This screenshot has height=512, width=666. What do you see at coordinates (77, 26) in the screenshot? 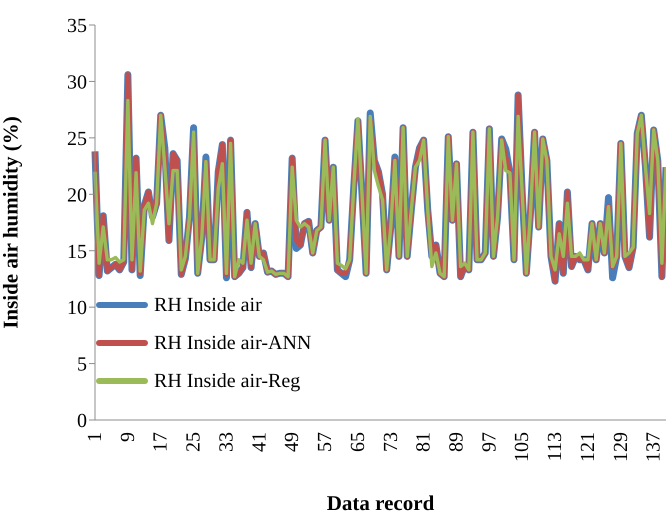
I see `y-tick-label: 35` at bounding box center [77, 26].